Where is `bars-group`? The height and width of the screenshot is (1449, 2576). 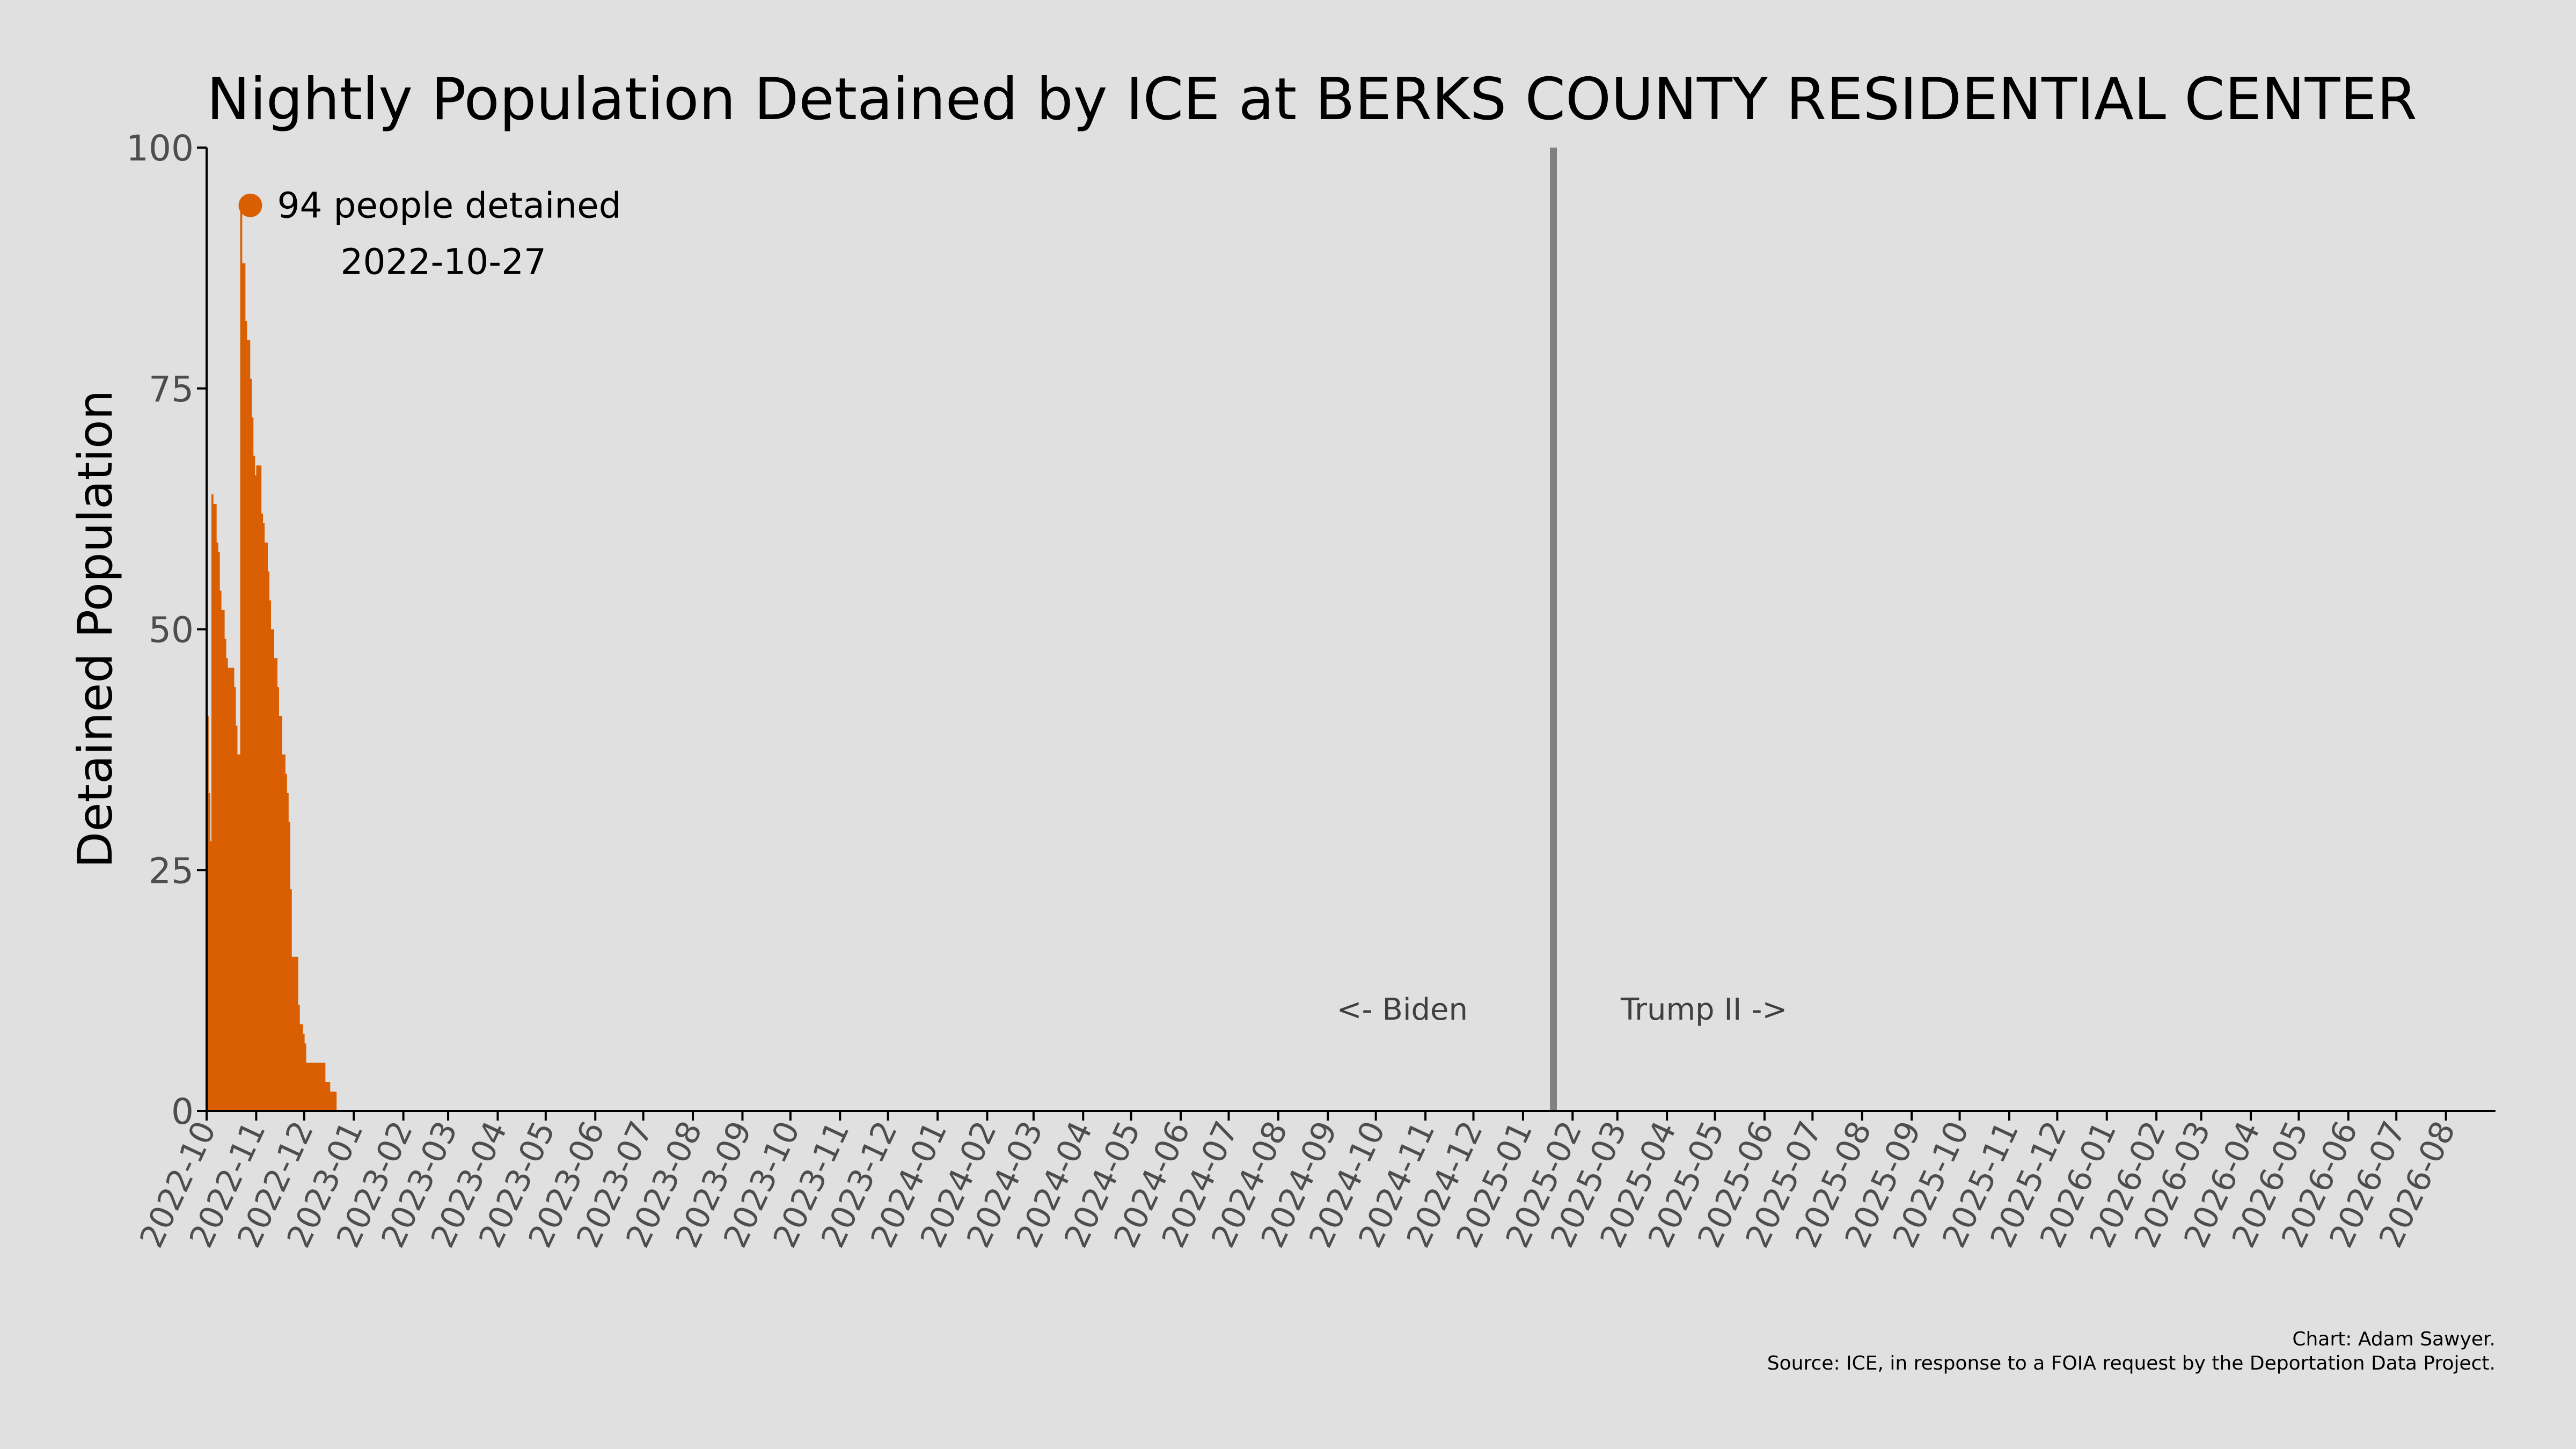 bars-group is located at coordinates (272, 658).